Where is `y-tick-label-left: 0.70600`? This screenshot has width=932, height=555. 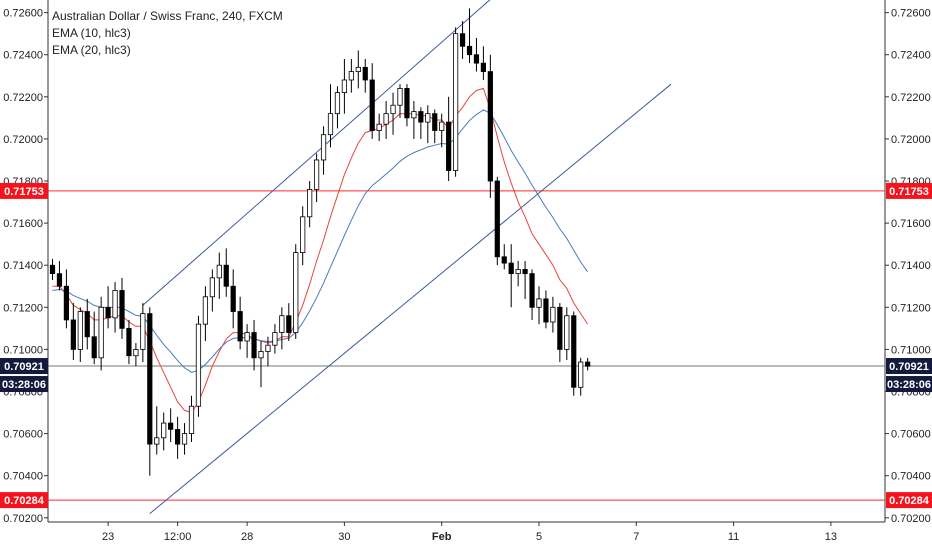 y-tick-label-left: 0.70600 is located at coordinates (23, 435).